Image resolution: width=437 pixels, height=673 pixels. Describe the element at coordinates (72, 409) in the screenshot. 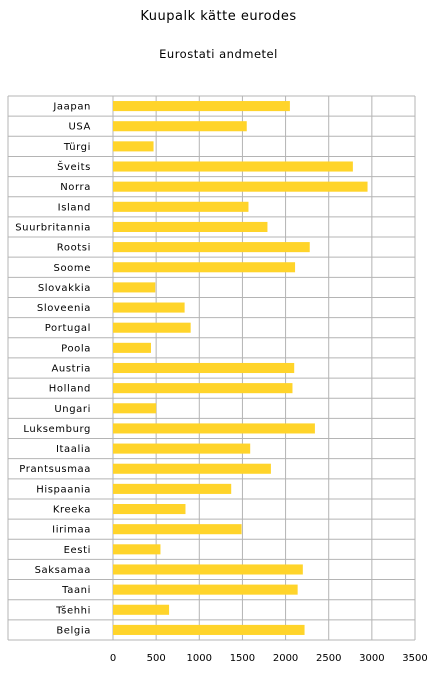

I see `category-label: Ungari` at that location.